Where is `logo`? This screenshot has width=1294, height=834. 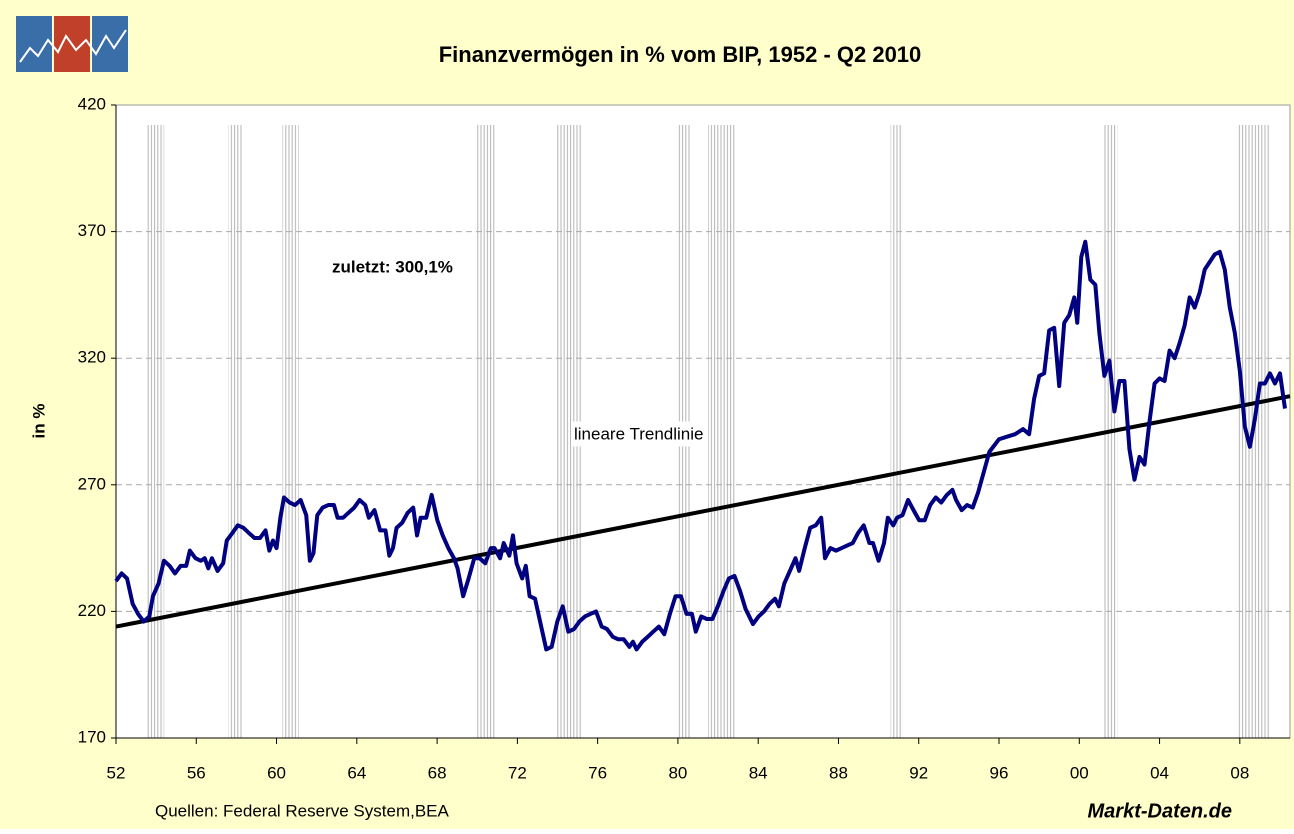
logo is located at coordinates (72, 44).